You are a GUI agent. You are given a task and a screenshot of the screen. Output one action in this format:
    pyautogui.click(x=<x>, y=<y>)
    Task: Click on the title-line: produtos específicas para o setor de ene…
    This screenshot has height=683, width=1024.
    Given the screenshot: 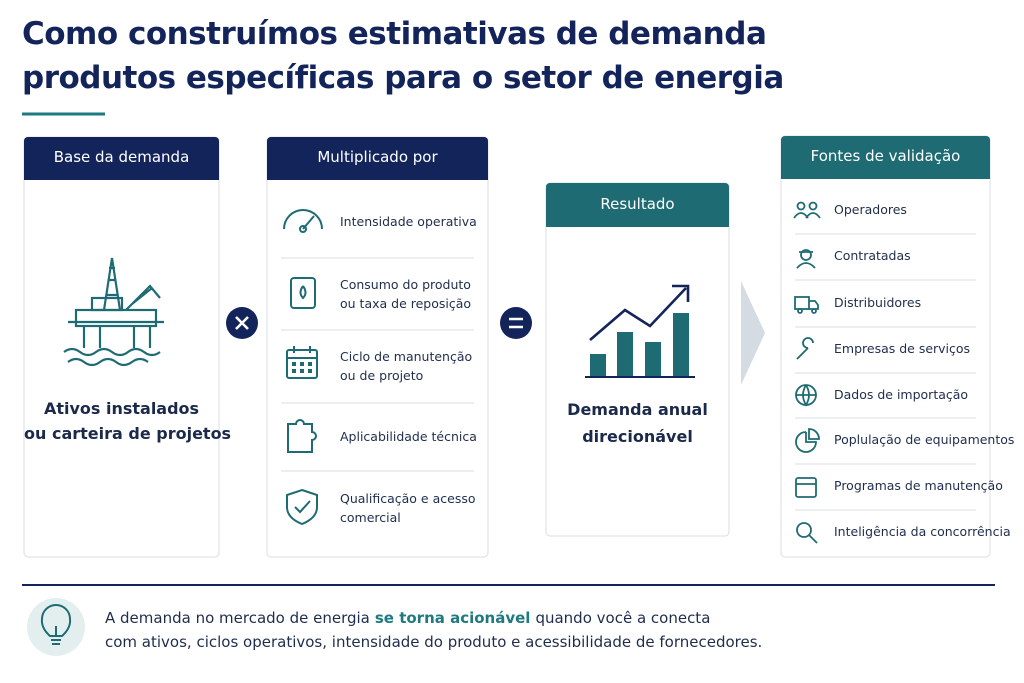 What is the action you would take?
    pyautogui.click(x=403, y=78)
    